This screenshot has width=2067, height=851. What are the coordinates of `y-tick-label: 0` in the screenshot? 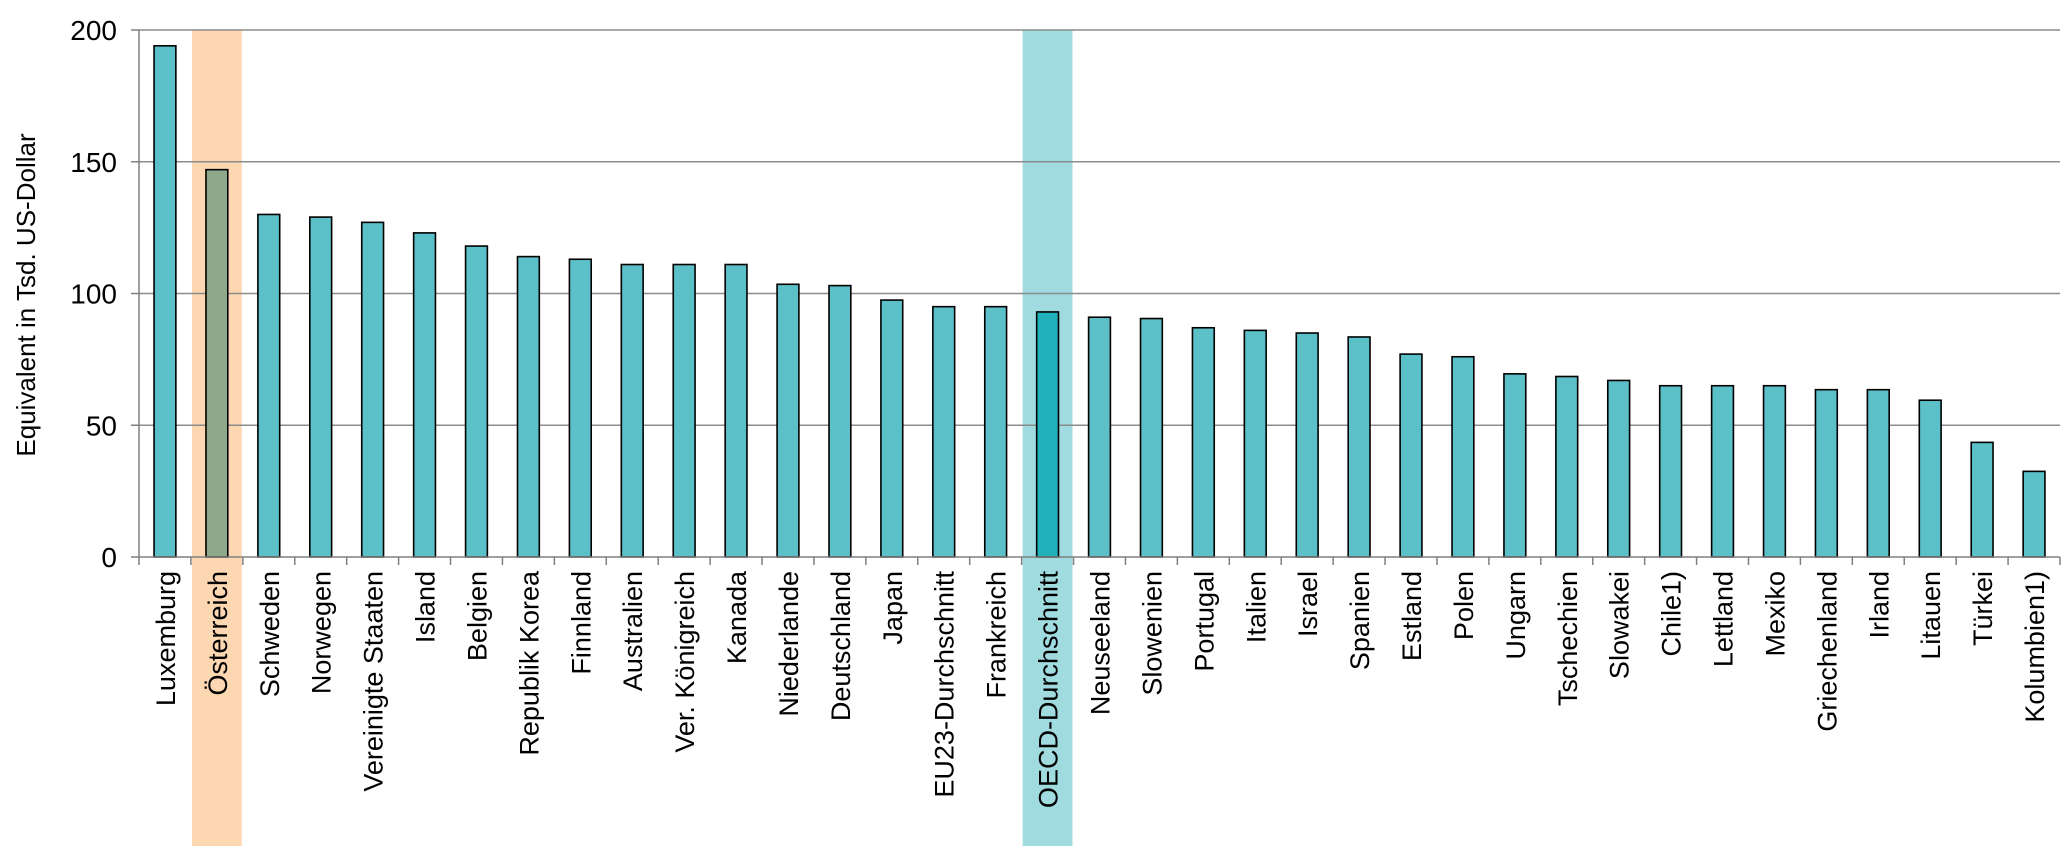 It's located at (109, 557).